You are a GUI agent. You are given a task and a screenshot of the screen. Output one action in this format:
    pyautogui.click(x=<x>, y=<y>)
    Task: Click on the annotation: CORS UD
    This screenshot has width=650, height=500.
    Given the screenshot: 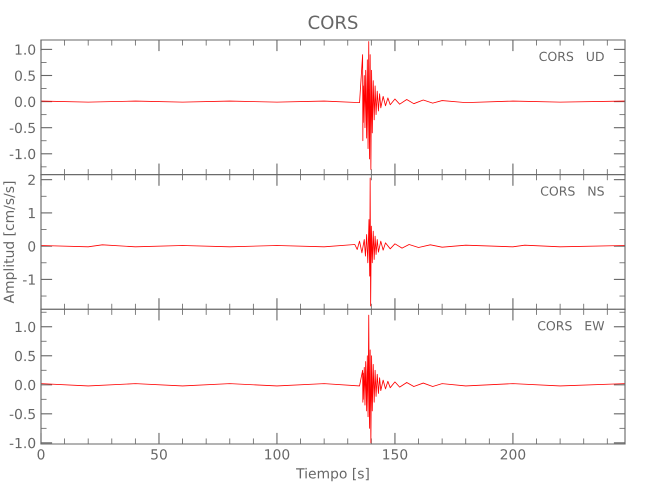 What is the action you would take?
    pyautogui.click(x=571, y=57)
    